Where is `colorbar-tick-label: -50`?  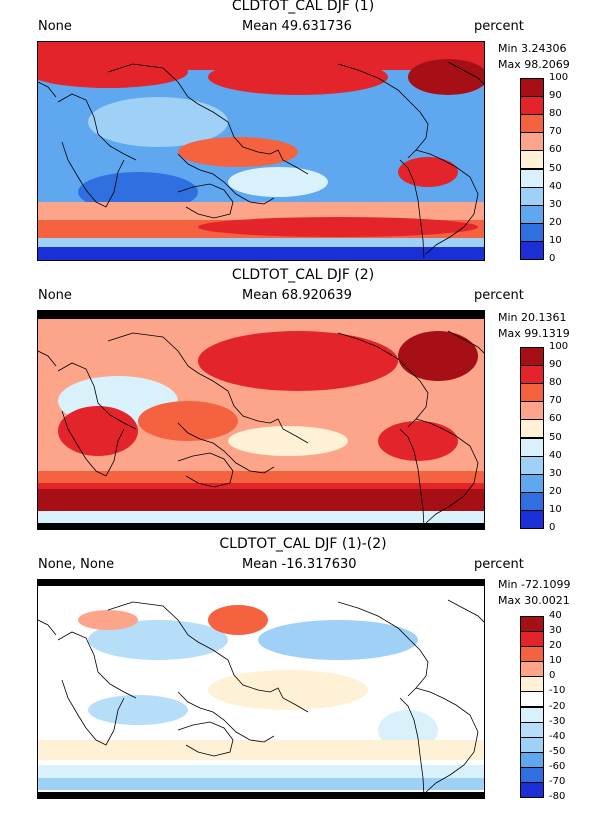 colorbar-tick-label: -50 is located at coordinates (557, 751).